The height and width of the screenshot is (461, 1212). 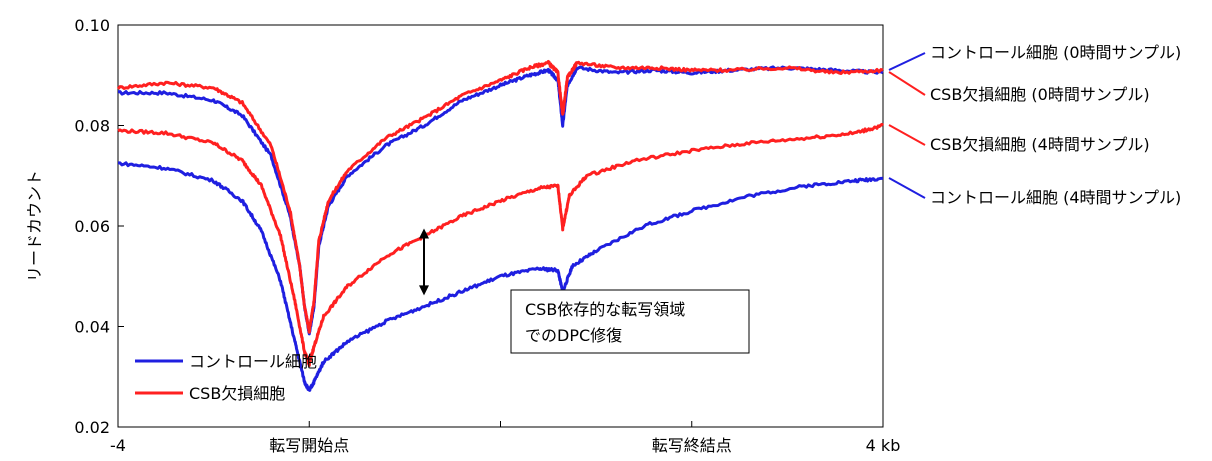 I want to click on annotation-arrow-head-bottom, so click(x=424, y=290).